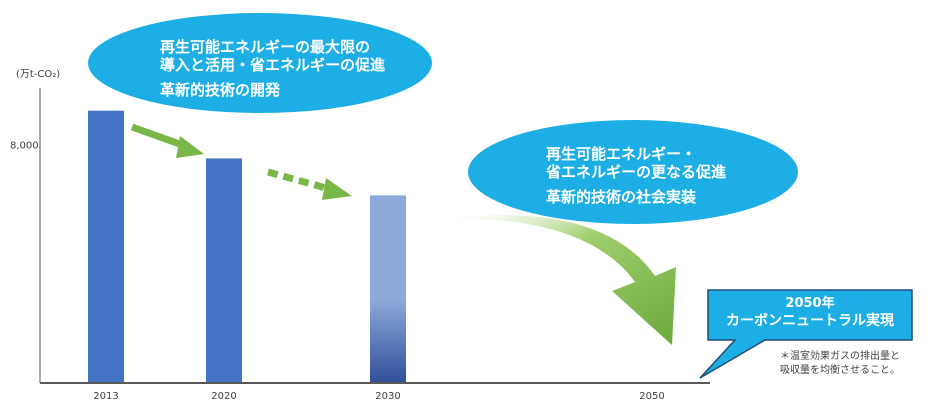 This screenshot has height=403, width=933. I want to click on bubble2-line2: 省エネルギーの更なる促進, so click(636, 172).